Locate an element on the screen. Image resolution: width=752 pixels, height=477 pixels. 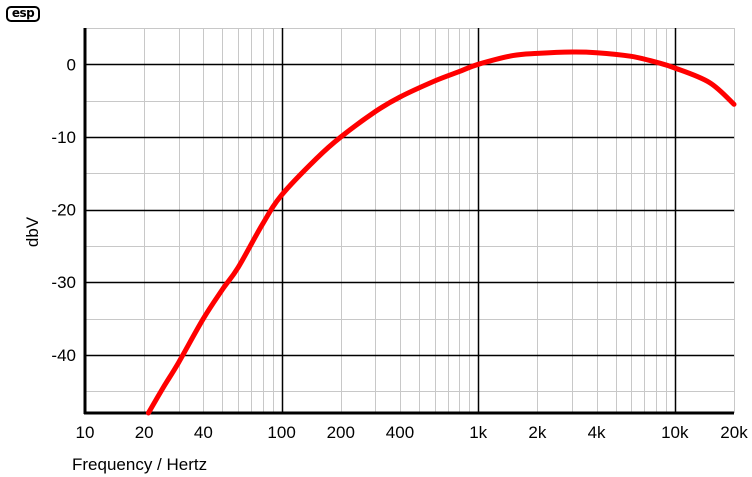
y-tick-labels: 0 -10 -20 -30 -40 is located at coordinates (63, 210).